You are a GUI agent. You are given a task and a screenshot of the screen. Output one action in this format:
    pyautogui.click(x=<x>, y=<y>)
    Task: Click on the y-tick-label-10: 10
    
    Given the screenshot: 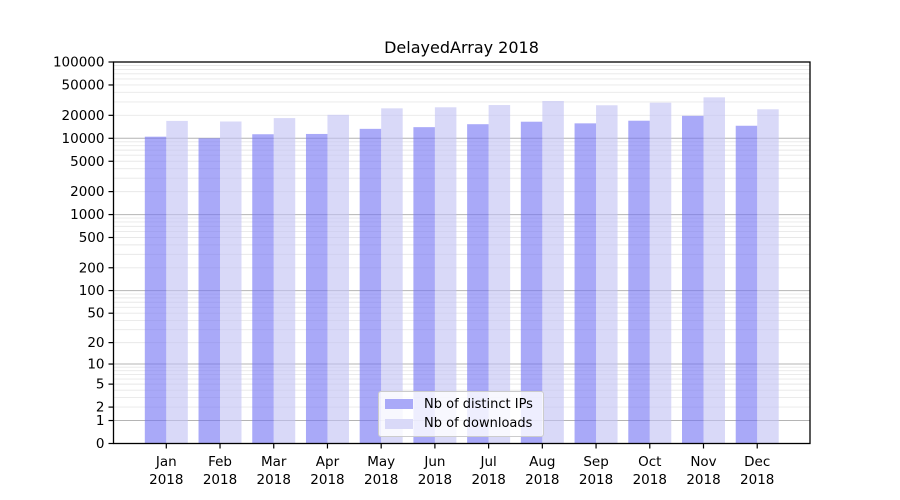 What is the action you would take?
    pyautogui.click(x=95, y=365)
    